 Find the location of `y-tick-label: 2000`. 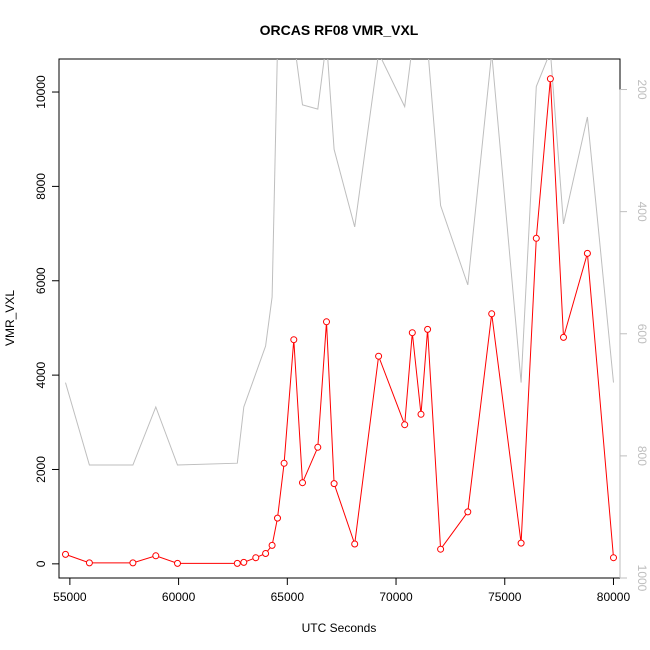

y-tick-label: 2000 is located at coordinates (41, 469).